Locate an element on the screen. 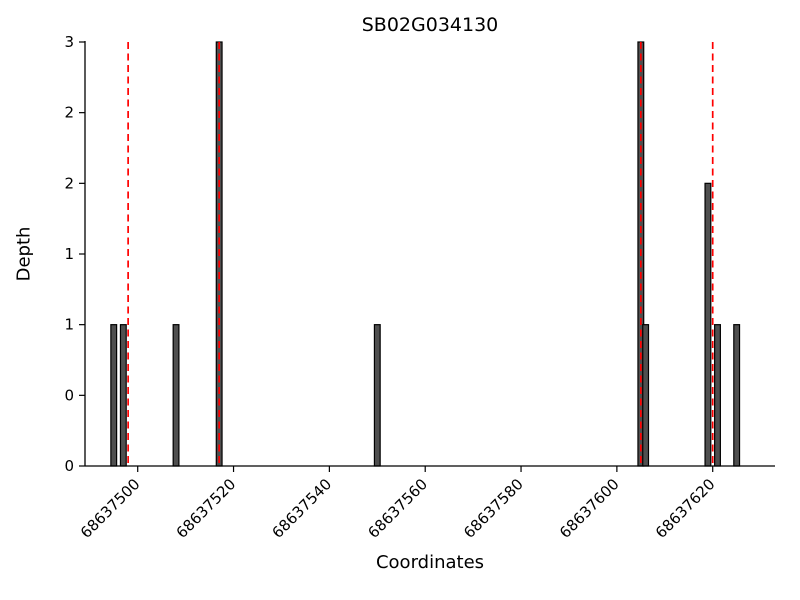  y-tick-label: 3 is located at coordinates (69, 42).